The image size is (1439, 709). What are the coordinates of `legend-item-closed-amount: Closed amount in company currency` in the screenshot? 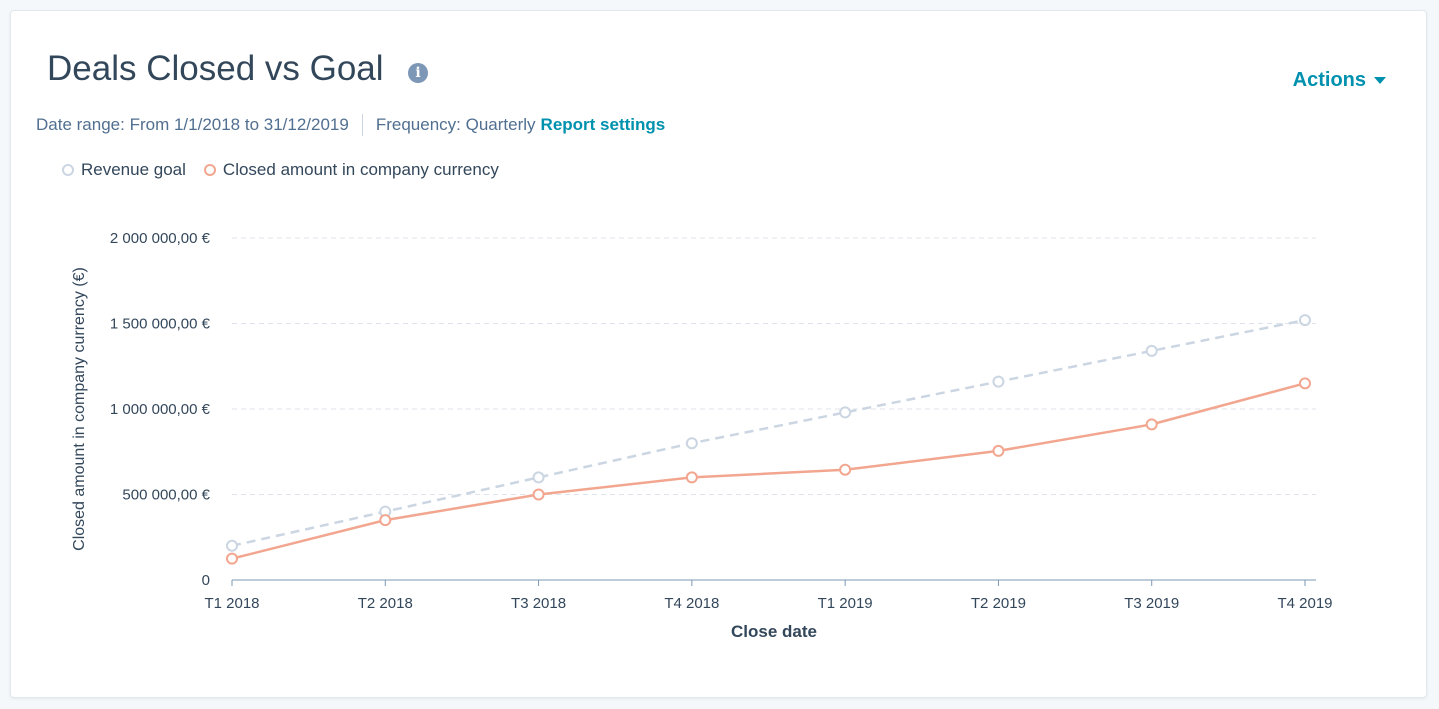 It's located at (351, 170).